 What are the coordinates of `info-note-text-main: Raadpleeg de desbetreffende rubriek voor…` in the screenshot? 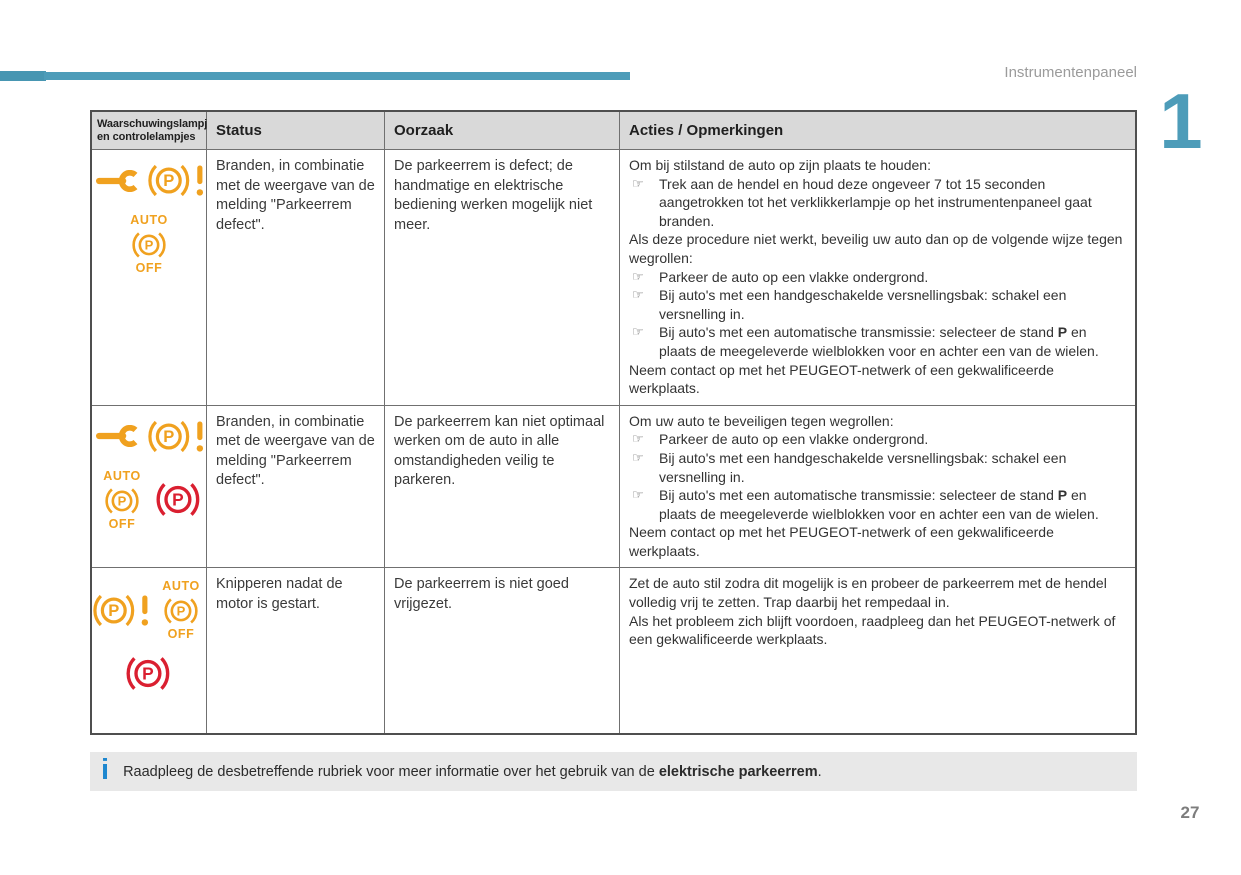 It's located at (391, 771).